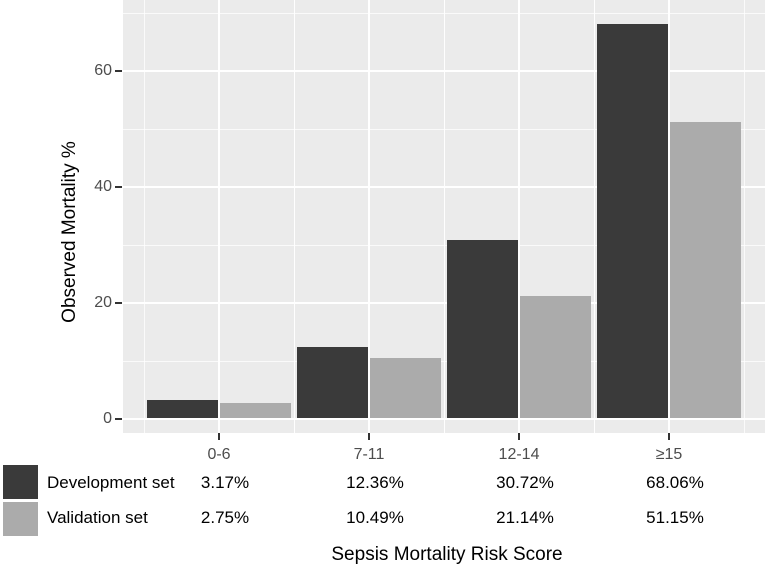 The height and width of the screenshot is (578, 767). Describe the element at coordinates (675, 482) in the screenshot. I see `table-value-development-4: 68.06%` at that location.